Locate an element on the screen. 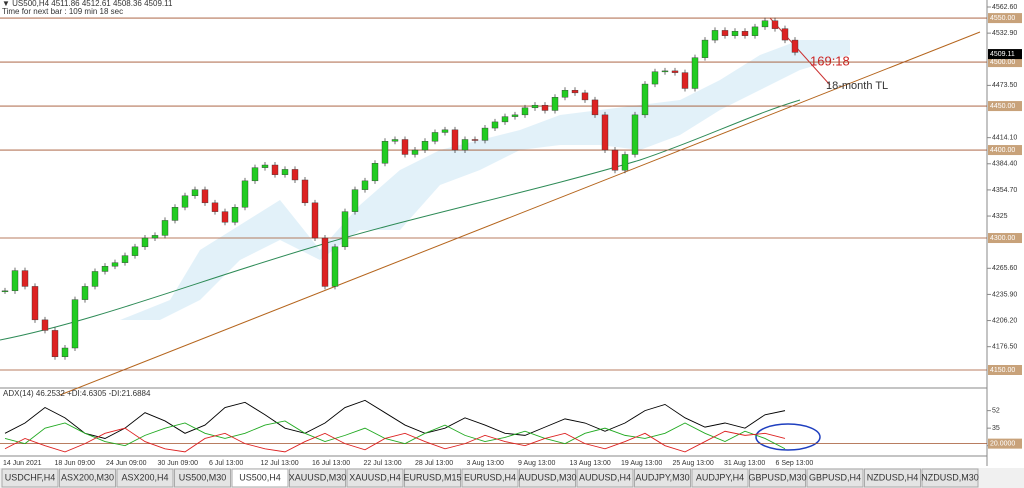  tab-label: EURUSD,M15 is located at coordinates (432, 477).